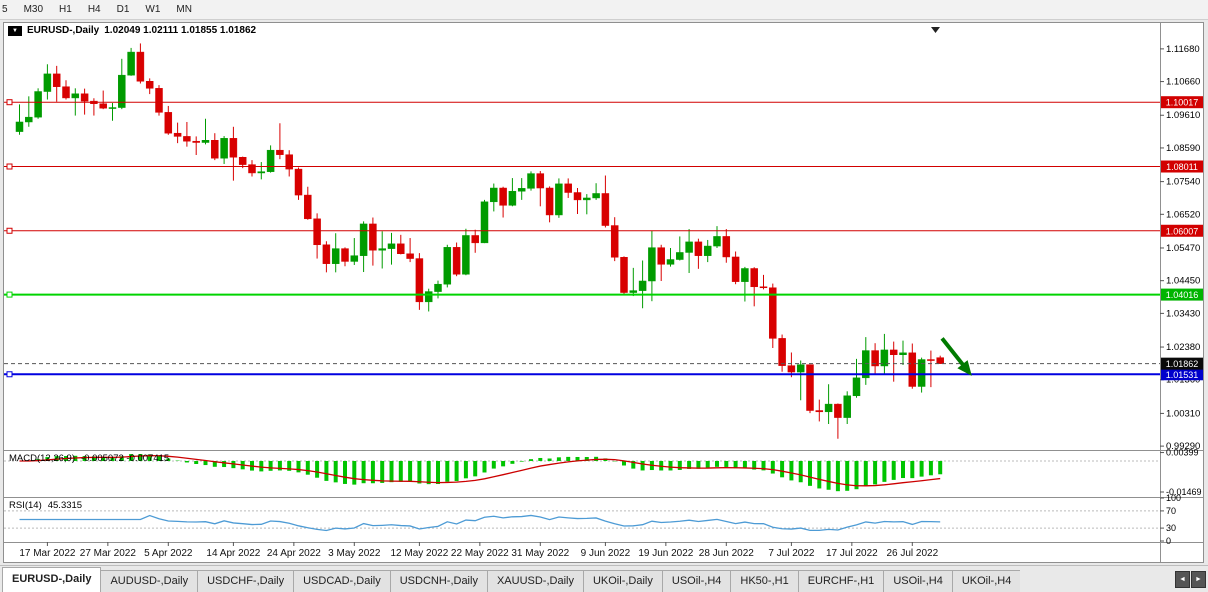 The height and width of the screenshot is (592, 1208). Describe the element at coordinates (108, 553) in the screenshot. I see `date-label: 27 Mar 2022` at that location.